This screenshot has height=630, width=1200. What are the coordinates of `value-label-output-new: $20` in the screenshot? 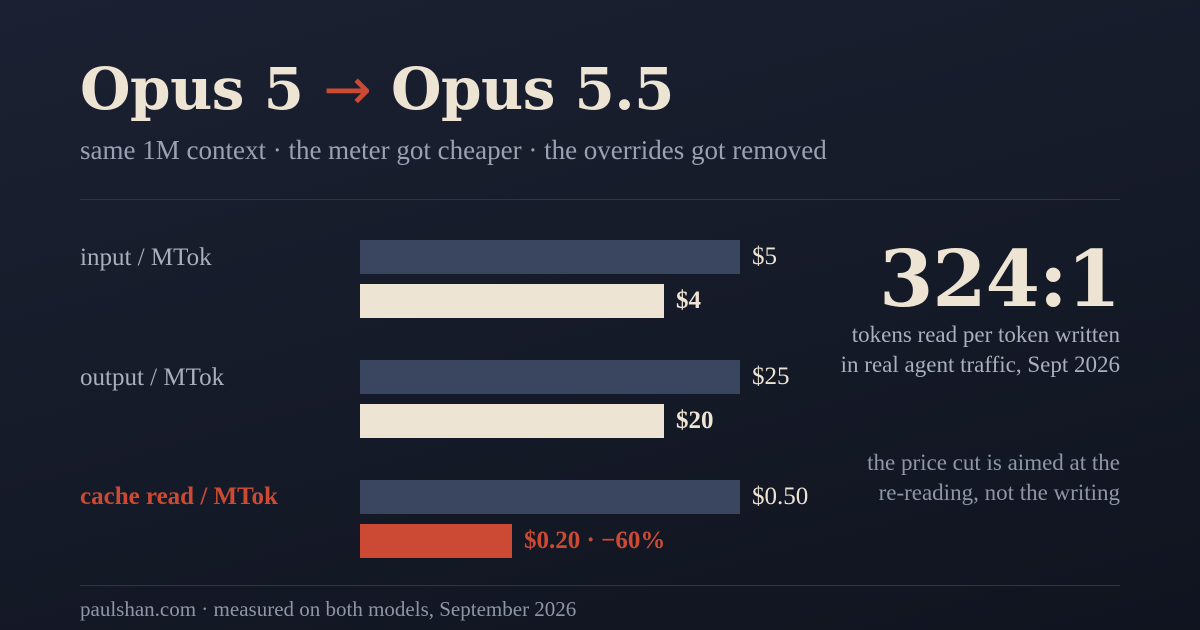 It's located at (695, 420).